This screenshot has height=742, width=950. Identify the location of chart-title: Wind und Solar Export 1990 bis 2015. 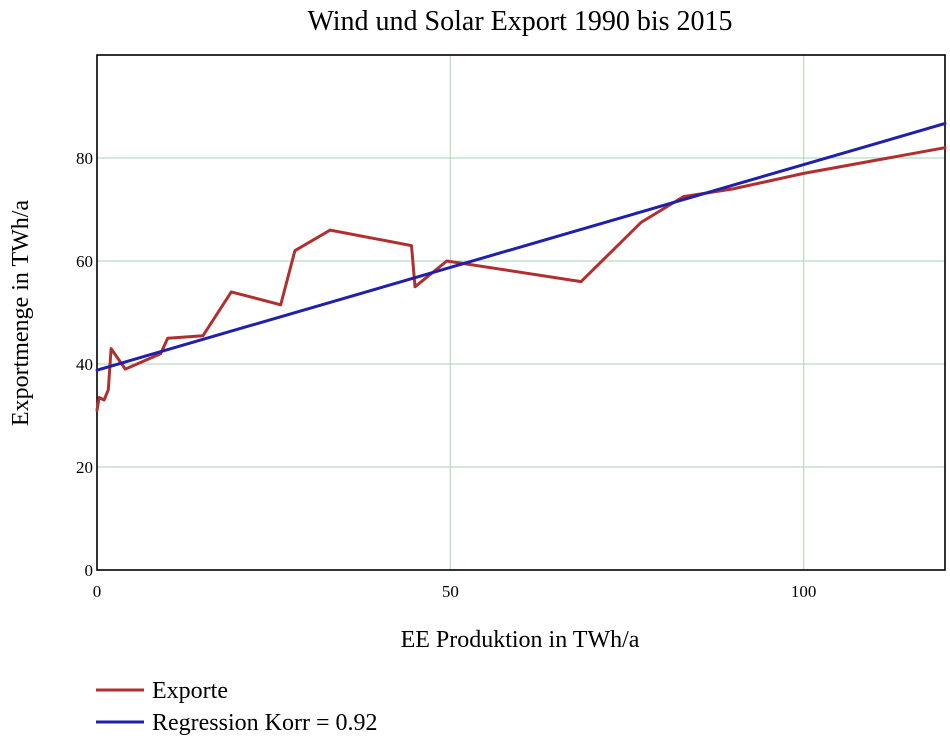
(519, 21).